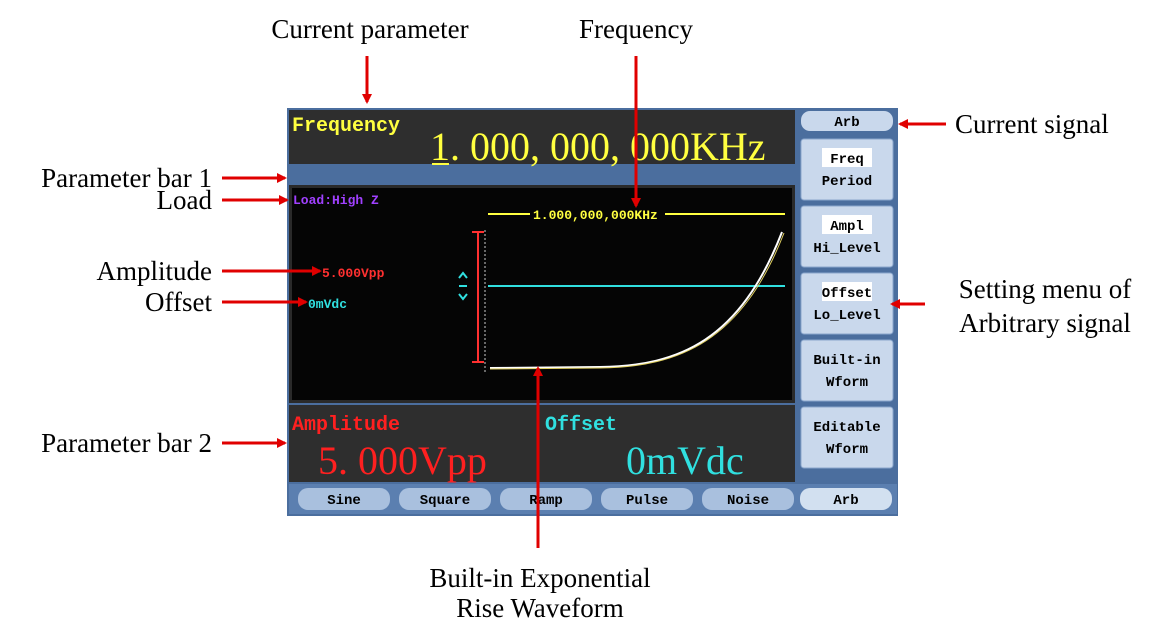 The width and height of the screenshot is (1174, 626). I want to click on tabs: Sine Square Ramp Pulse Noise Arb, so click(595, 499).